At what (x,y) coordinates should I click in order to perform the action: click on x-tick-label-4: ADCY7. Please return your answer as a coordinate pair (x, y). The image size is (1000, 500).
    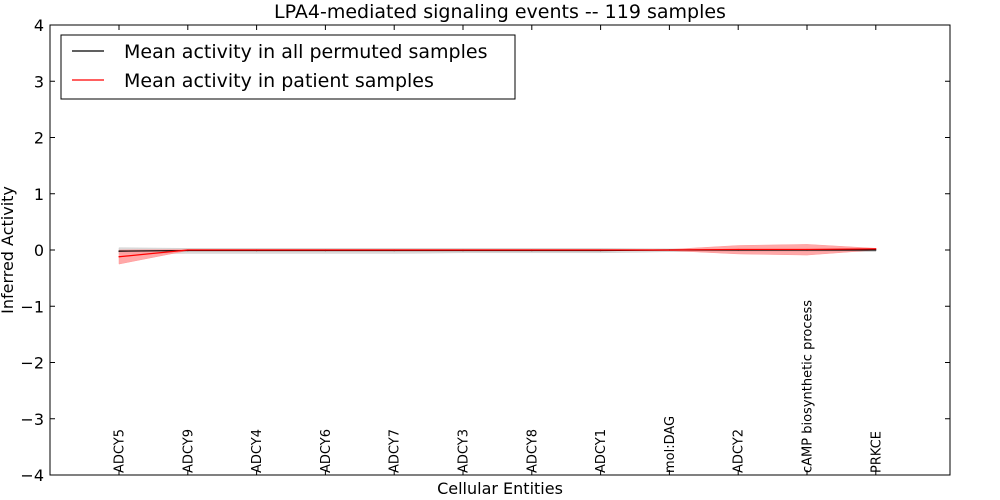
    Looking at the image, I should click on (395, 451).